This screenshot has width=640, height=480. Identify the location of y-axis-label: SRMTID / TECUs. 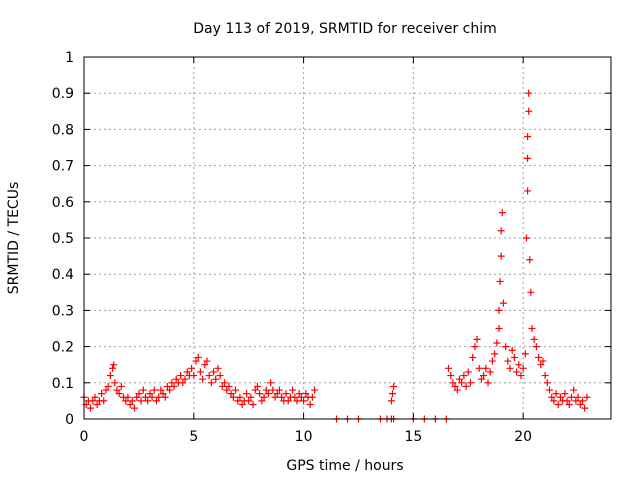
(14, 238).